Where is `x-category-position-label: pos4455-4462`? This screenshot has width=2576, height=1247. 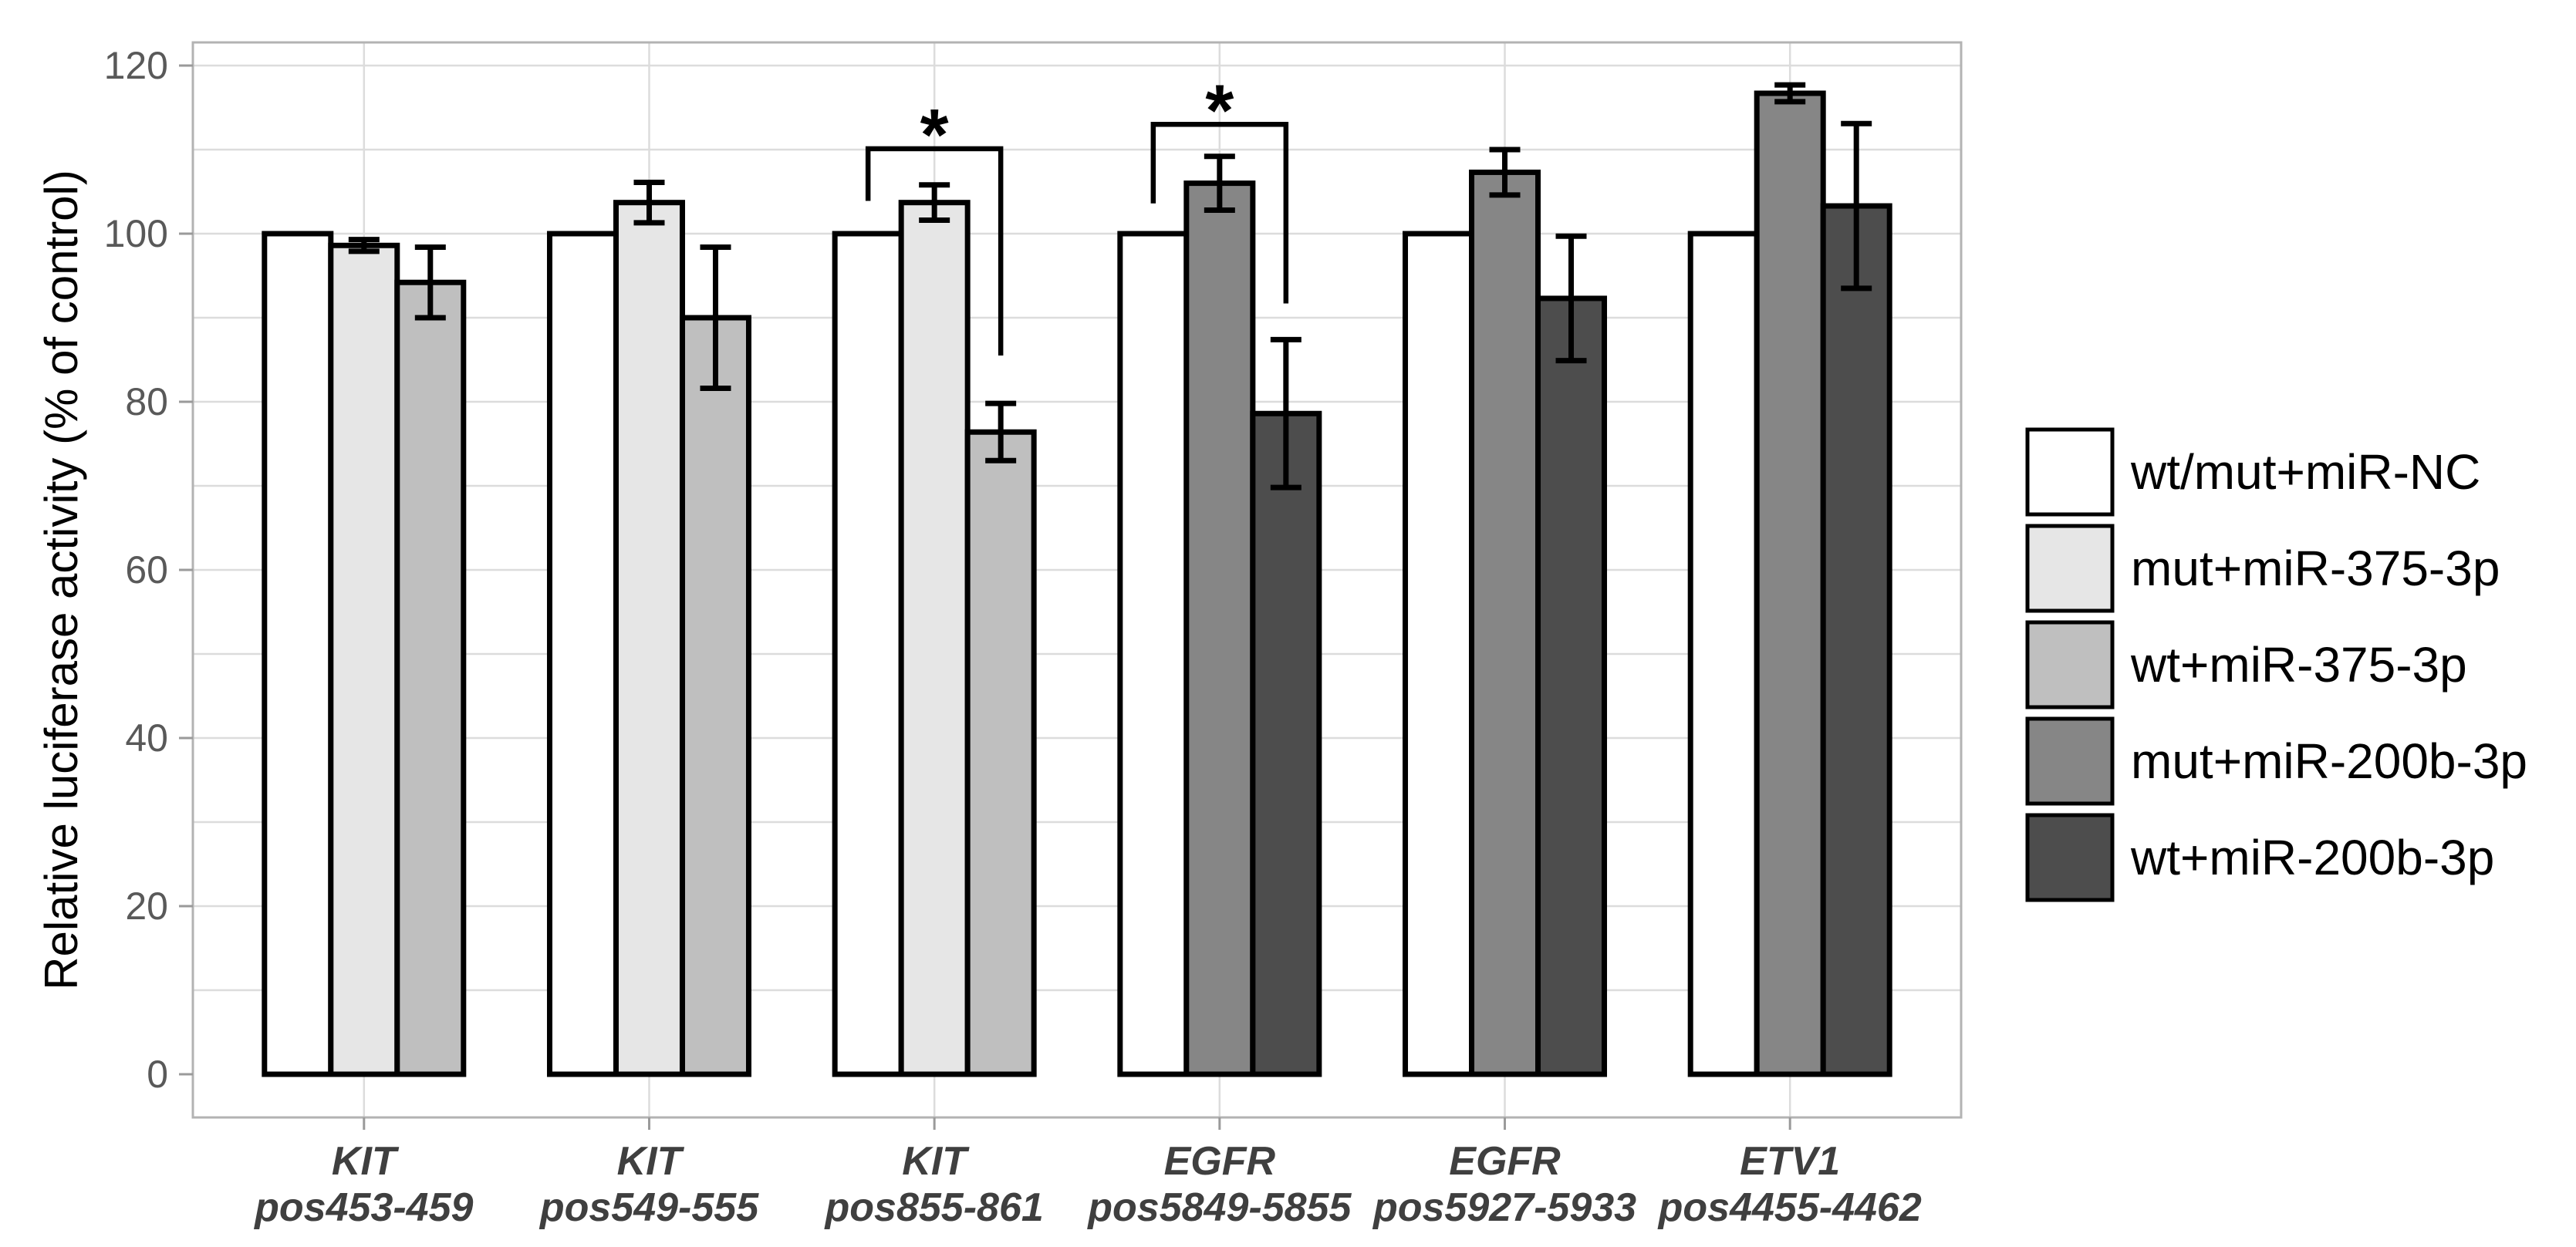 x-category-position-label: pos4455-4462 is located at coordinates (1789, 1207).